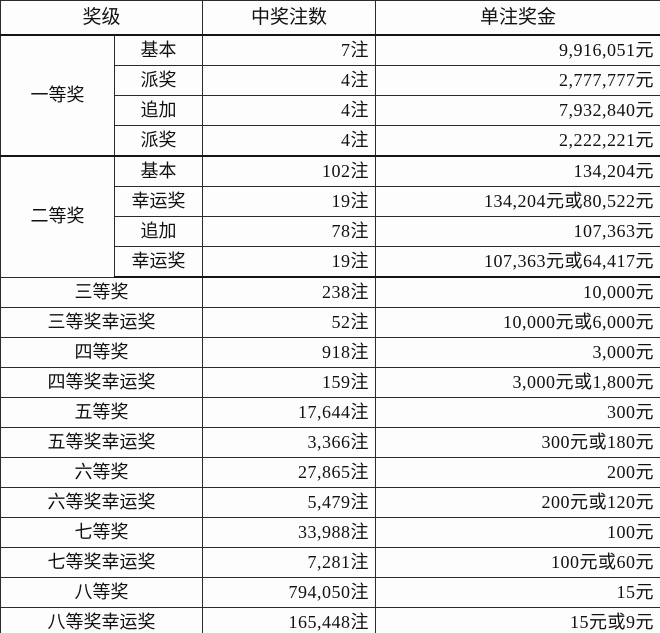 This screenshot has width=660, height=633. Describe the element at coordinates (289, 620) in the screenshot. I see `winning-count: 165,448注` at that location.